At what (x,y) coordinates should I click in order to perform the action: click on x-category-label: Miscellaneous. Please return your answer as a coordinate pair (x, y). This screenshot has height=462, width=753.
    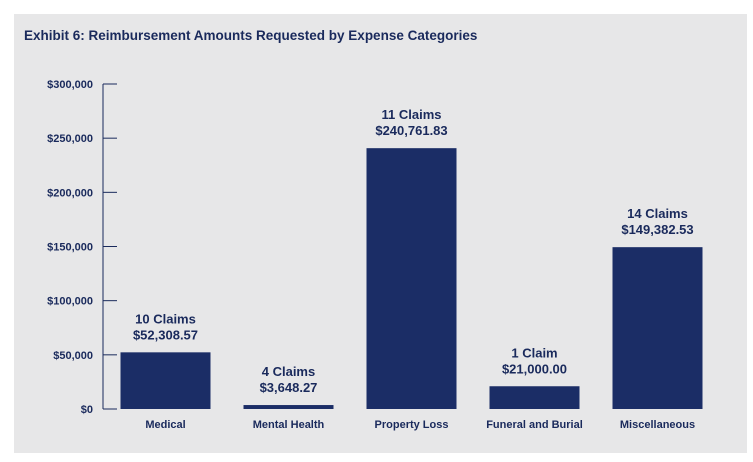
    Looking at the image, I should click on (657, 425).